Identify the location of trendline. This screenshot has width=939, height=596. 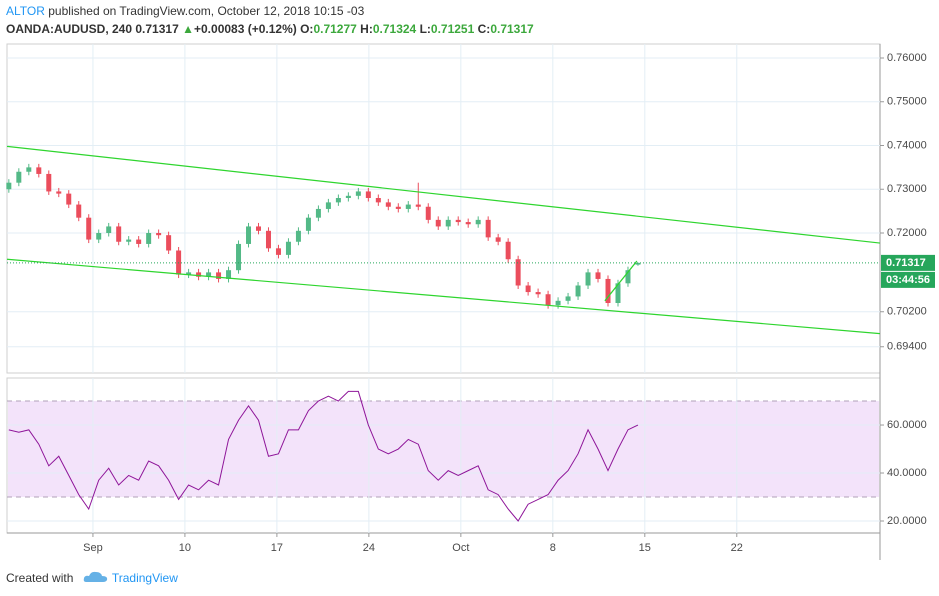
(621, 281).